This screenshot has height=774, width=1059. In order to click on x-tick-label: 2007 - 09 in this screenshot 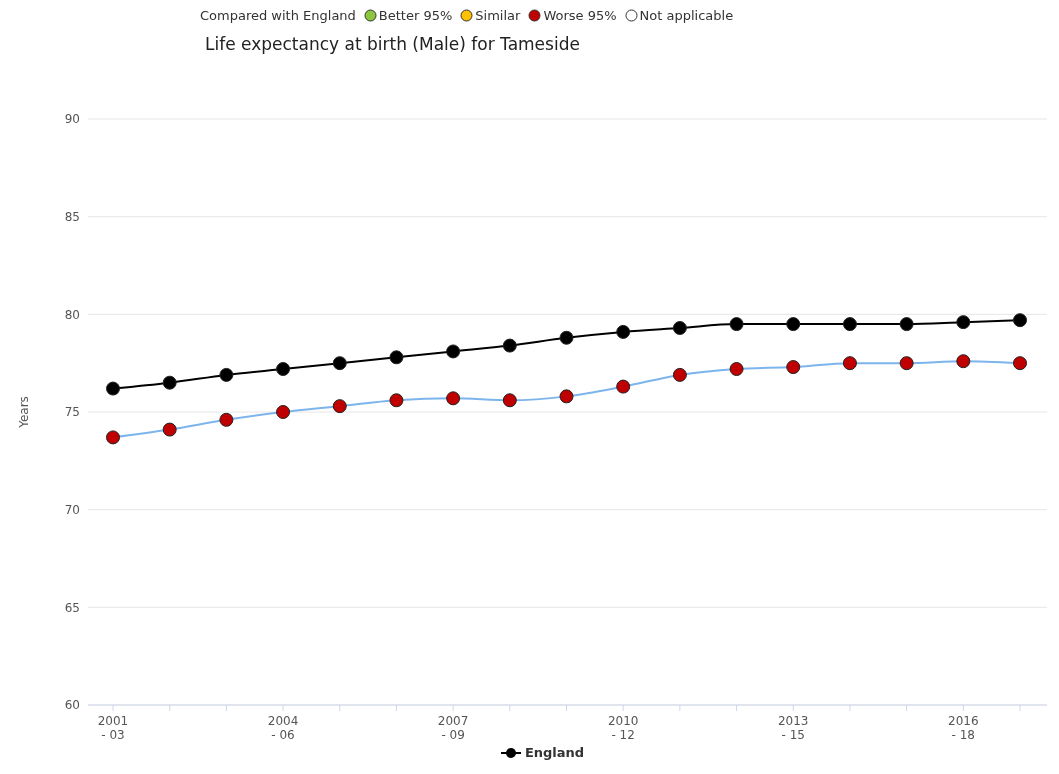, I will do `click(453, 728)`.